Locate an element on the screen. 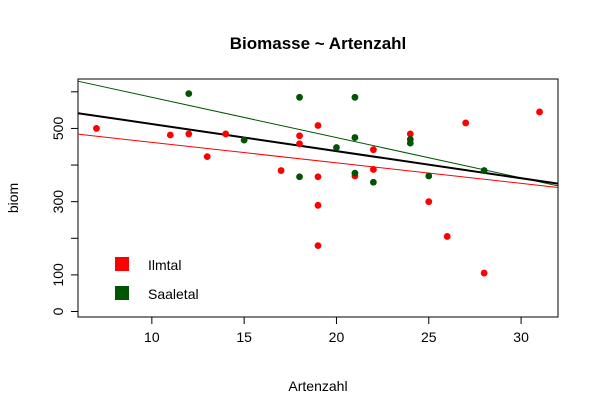 The width and height of the screenshot is (600, 416). y-tick-label: 100 is located at coordinates (58, 275).